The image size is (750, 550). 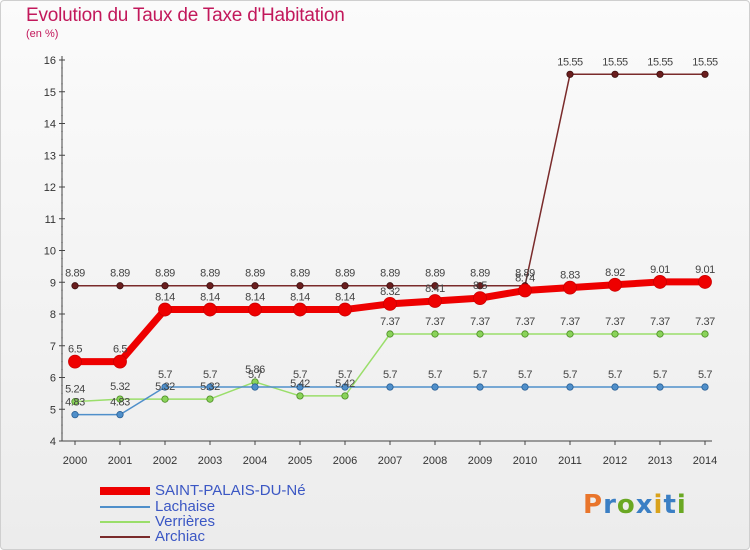 I want to click on legend-label: SAINT-PALAIS-DU-Né, so click(x=230, y=490).